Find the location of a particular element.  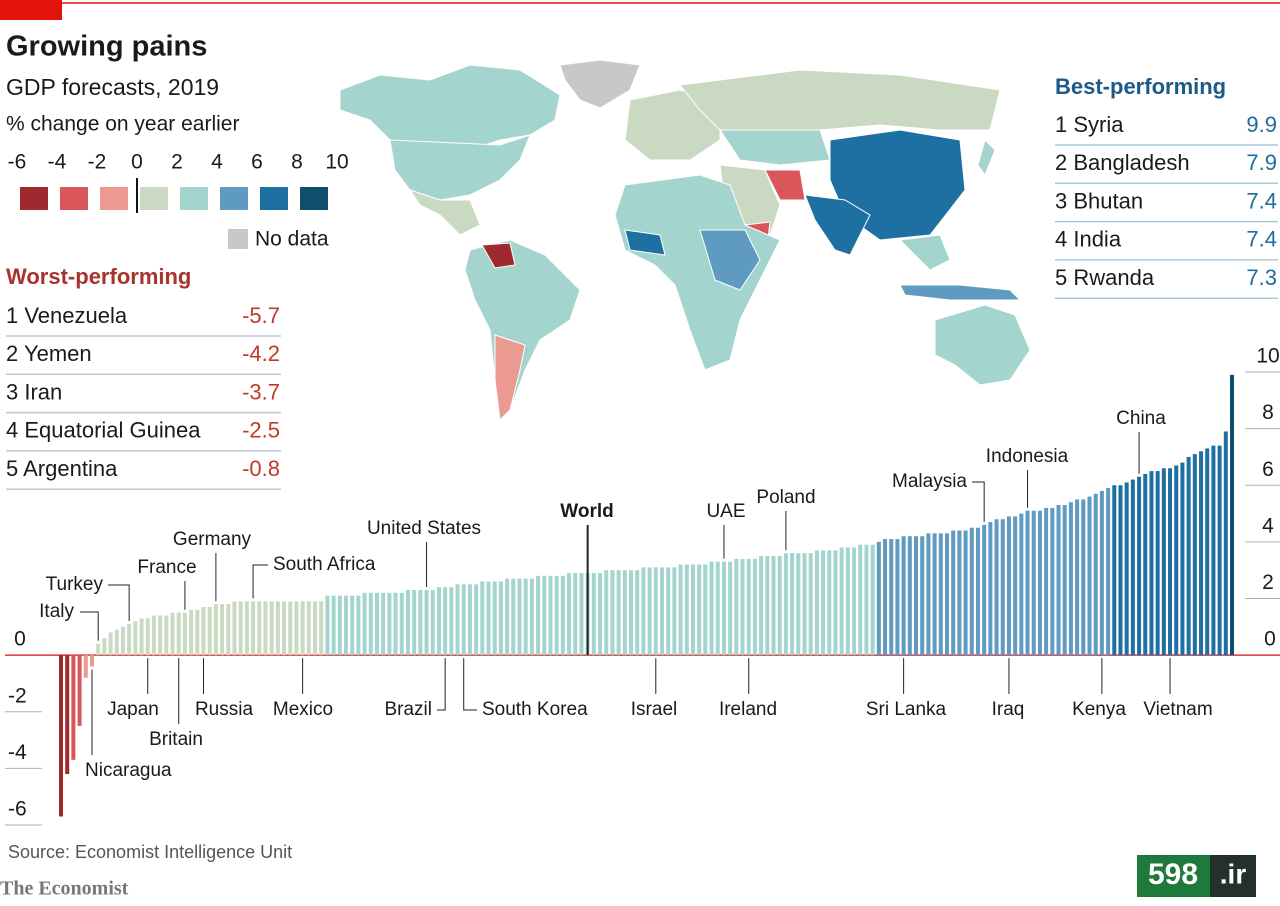

bar-label: Poland is located at coordinates (785, 497).